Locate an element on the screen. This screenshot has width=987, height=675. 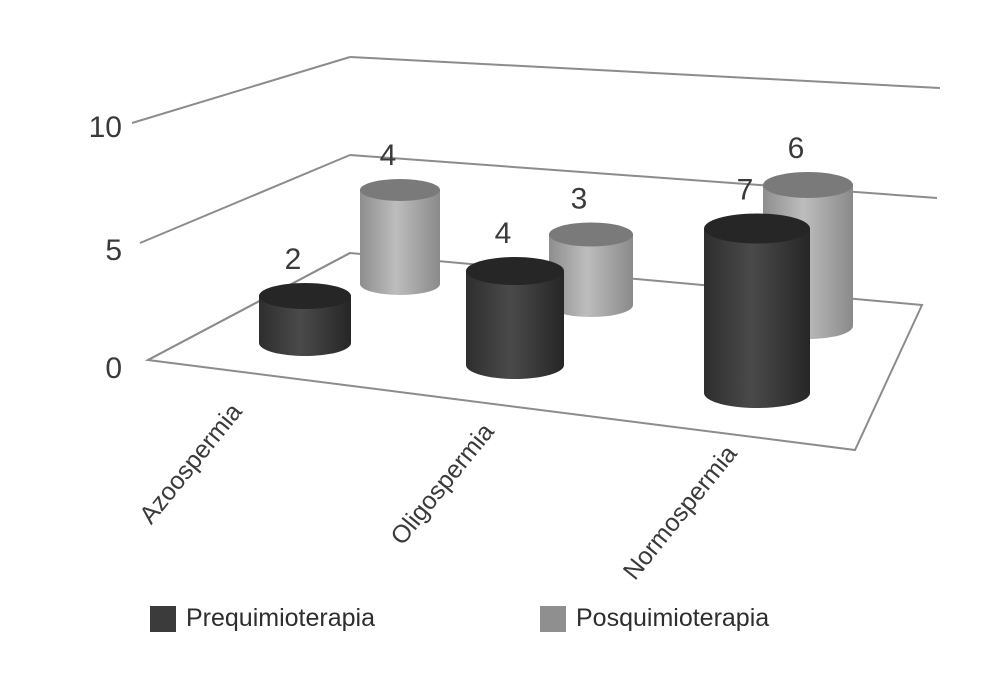
data-label: 6 is located at coordinates (796, 148).